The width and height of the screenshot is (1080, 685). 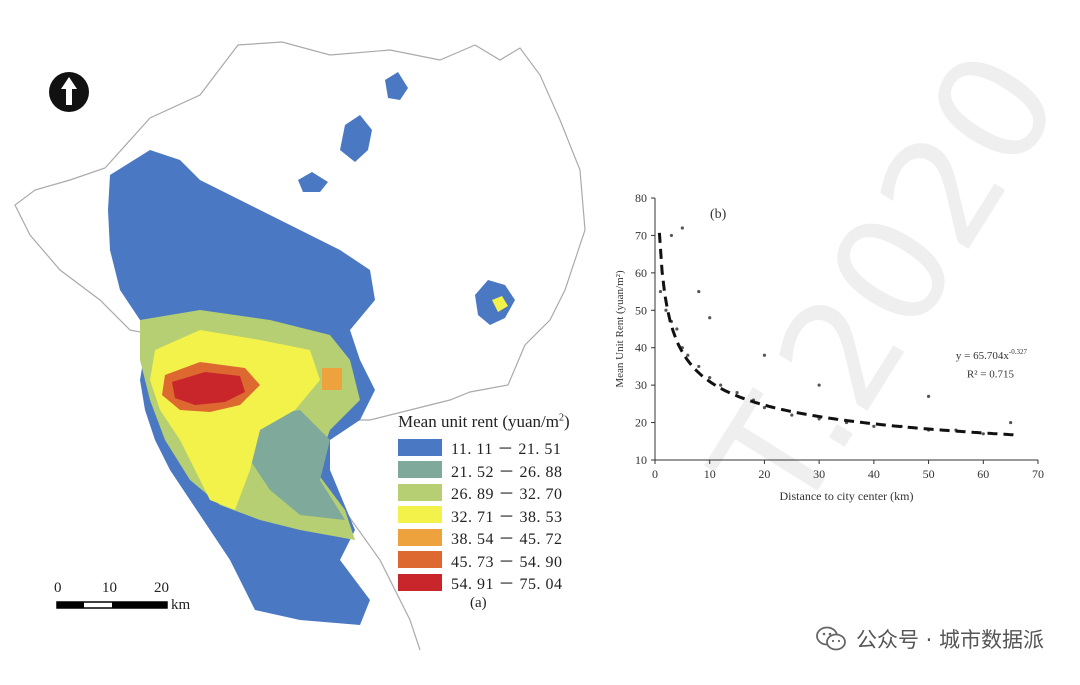 I want to click on panel-label-a: (a), so click(x=478, y=603).